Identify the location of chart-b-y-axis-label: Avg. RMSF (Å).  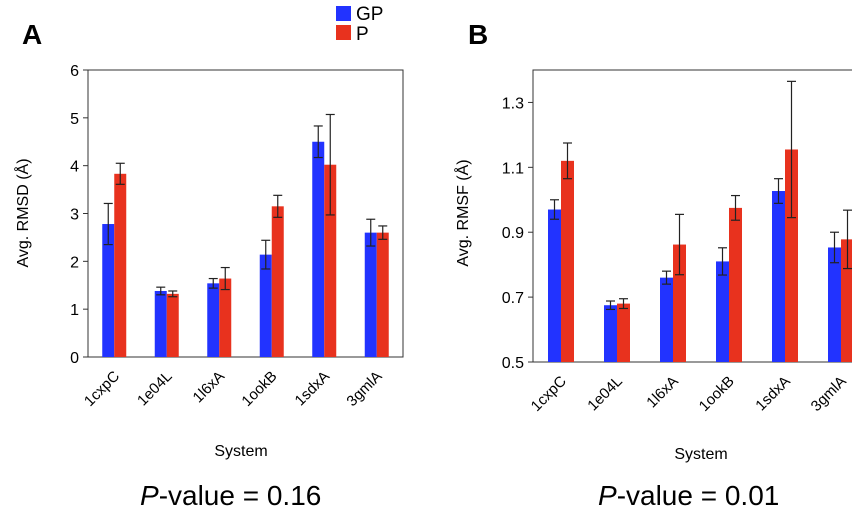
(462, 212).